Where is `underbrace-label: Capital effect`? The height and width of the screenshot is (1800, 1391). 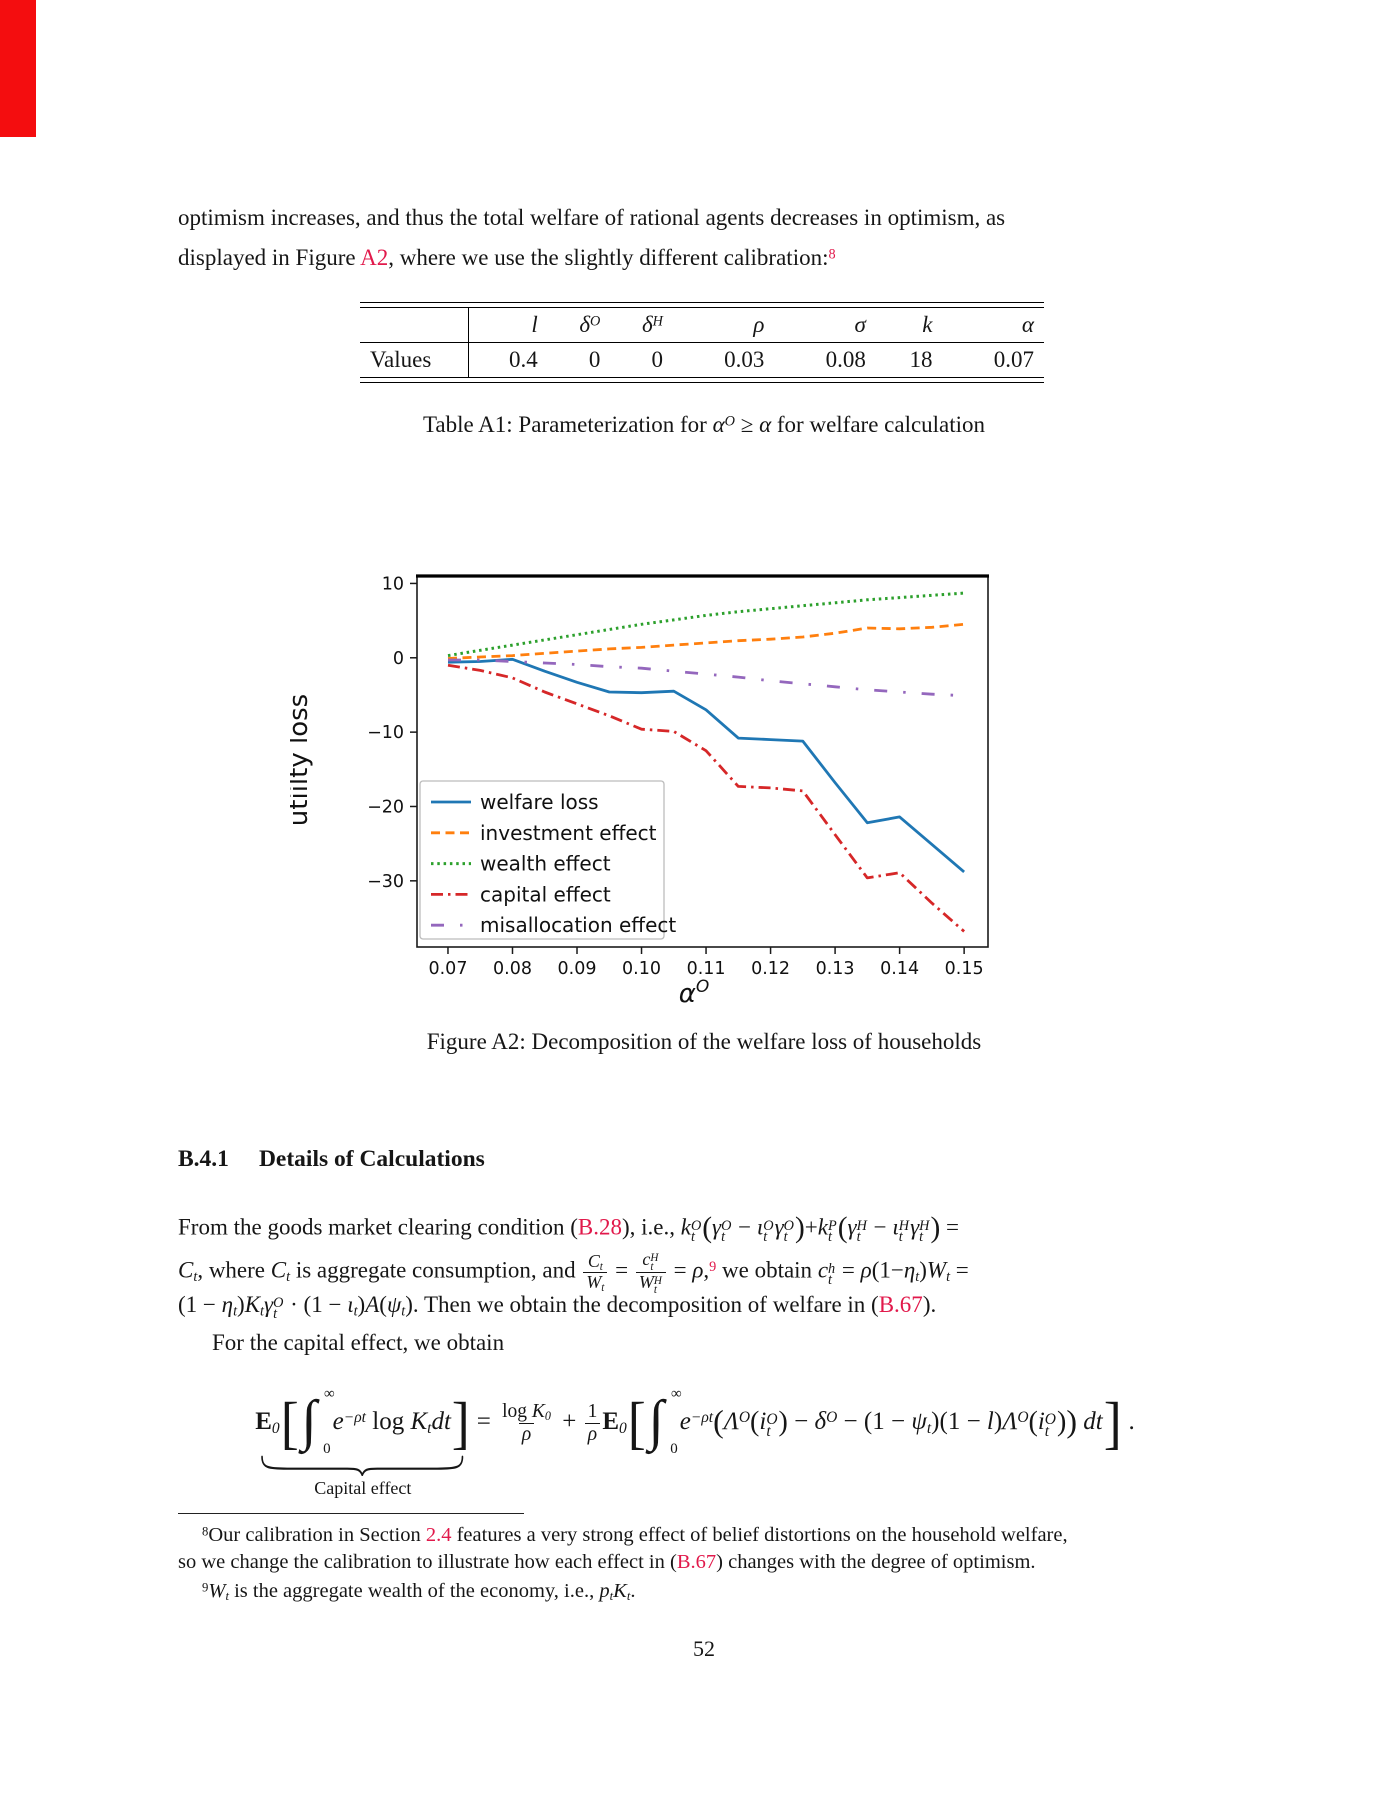 underbrace-label: Capital effect is located at coordinates (363, 1488).